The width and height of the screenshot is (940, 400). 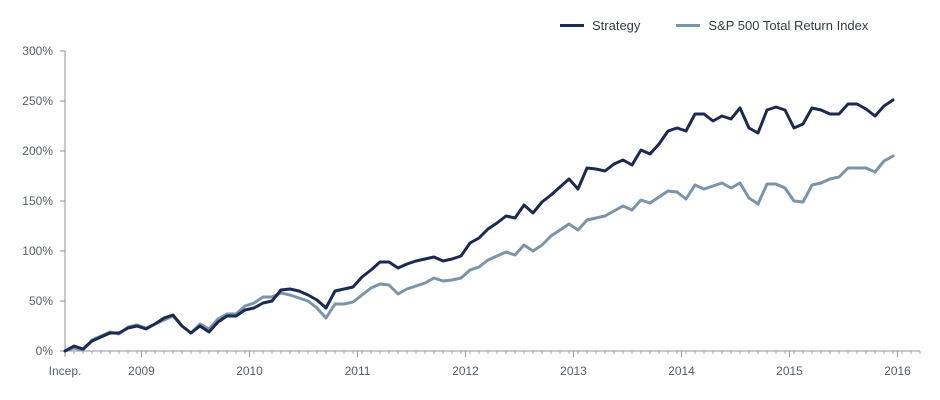 I want to click on x-tick-label: 2015, so click(x=789, y=371).